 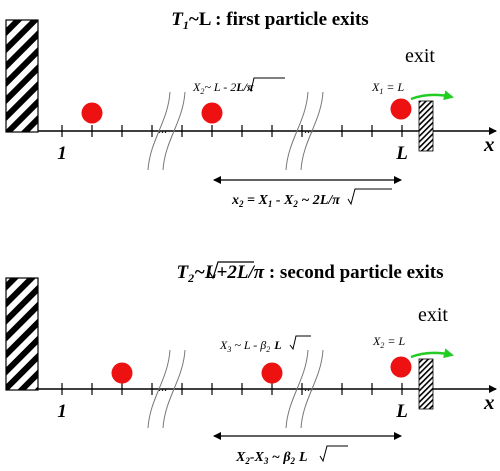 What do you see at coordinates (266, 85) in the screenshot?
I see `top-label-x2-radical` at bounding box center [266, 85].